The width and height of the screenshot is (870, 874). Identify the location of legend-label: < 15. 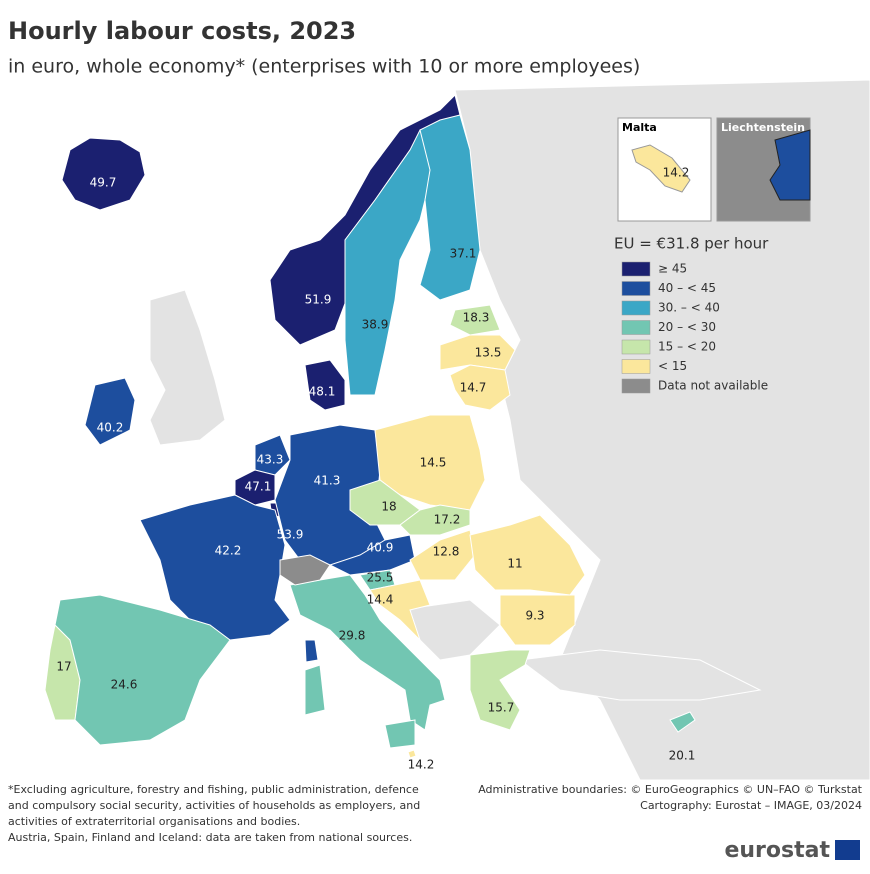
(672, 366).